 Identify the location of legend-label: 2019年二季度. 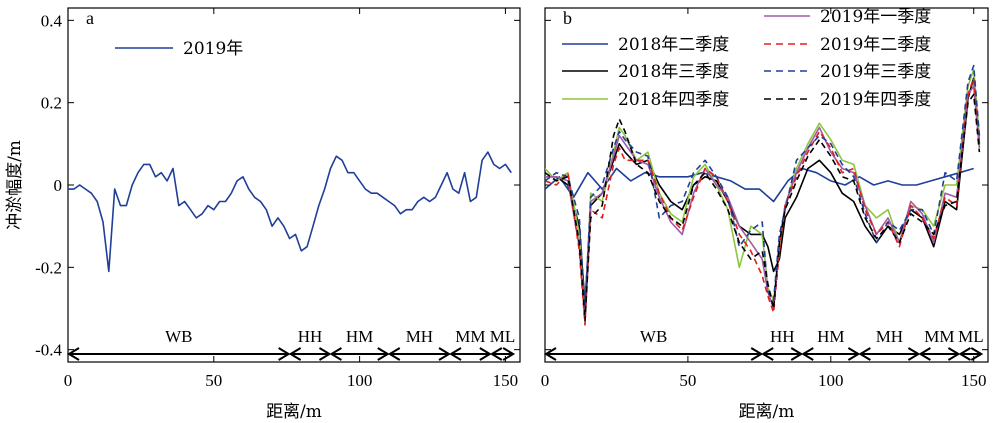
(875, 45).